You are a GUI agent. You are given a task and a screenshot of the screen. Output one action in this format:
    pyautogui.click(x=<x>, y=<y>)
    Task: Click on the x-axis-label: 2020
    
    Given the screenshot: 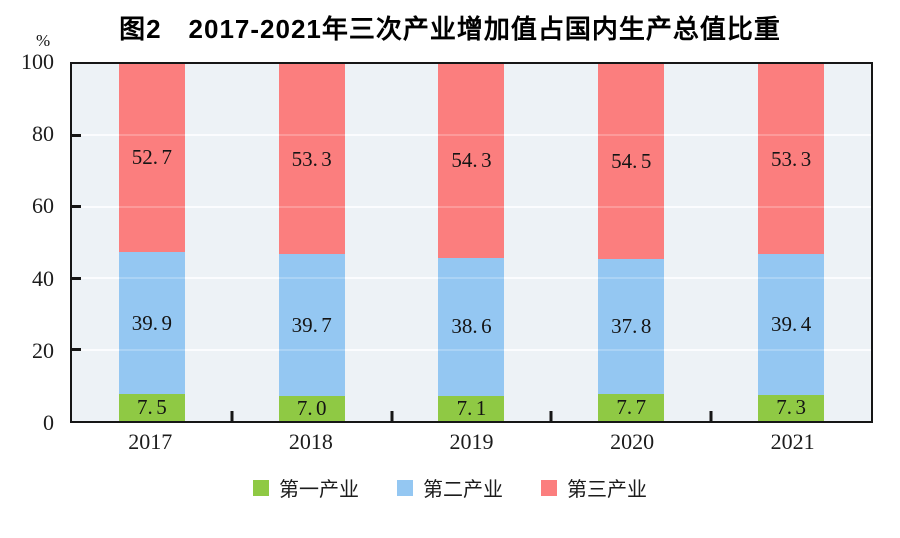 What is the action you would take?
    pyautogui.click(x=632, y=441)
    